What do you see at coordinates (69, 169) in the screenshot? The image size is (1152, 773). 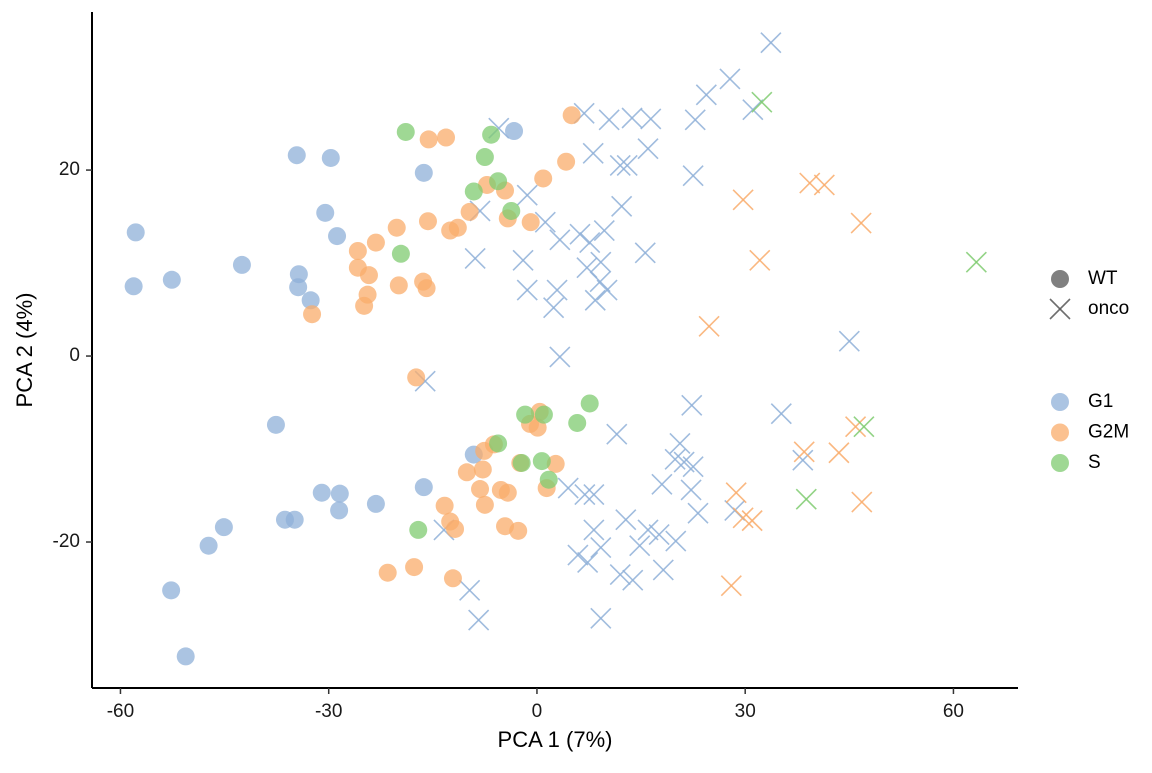 I see `y-tick-label: 20` at bounding box center [69, 169].